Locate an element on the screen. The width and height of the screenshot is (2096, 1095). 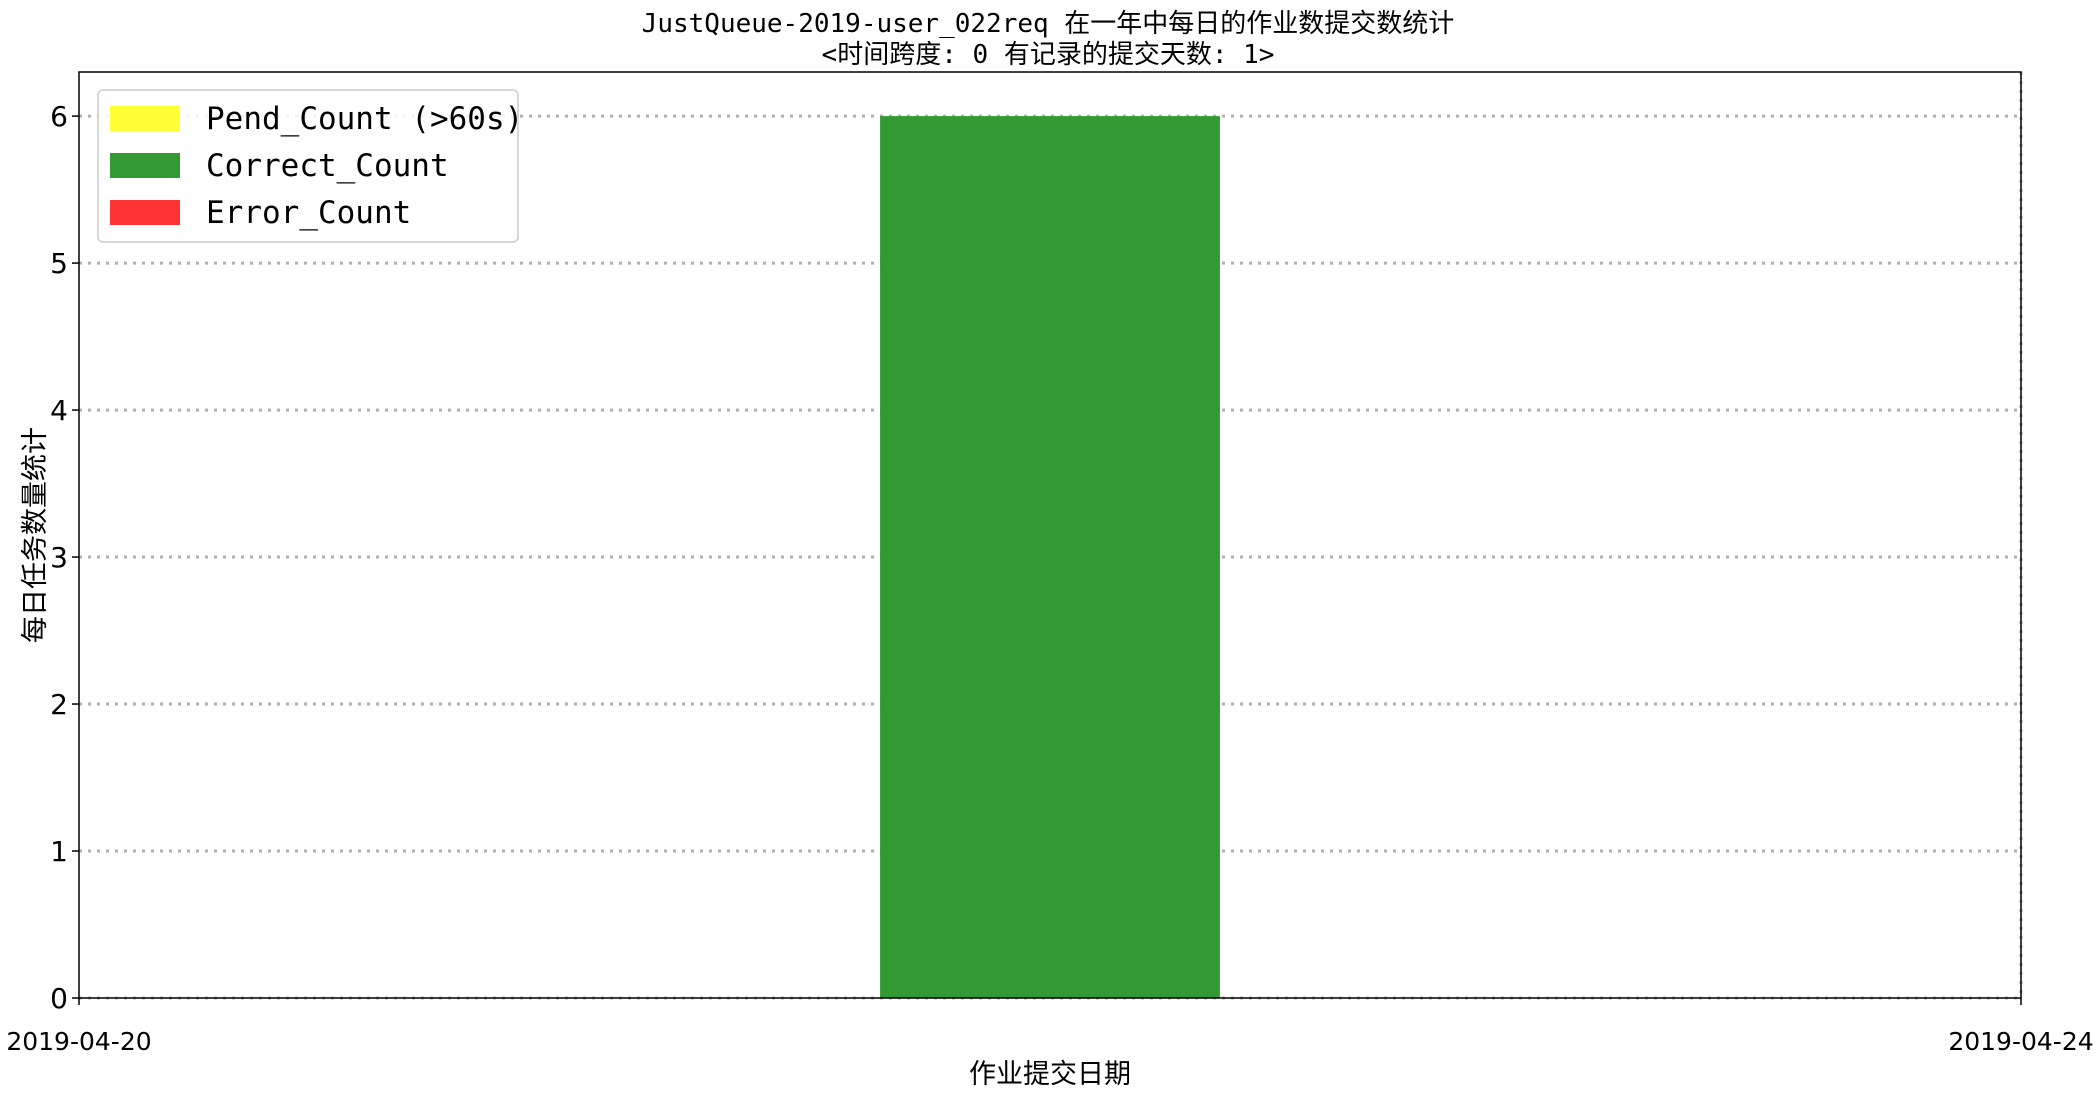
bars is located at coordinates (1050, 557).